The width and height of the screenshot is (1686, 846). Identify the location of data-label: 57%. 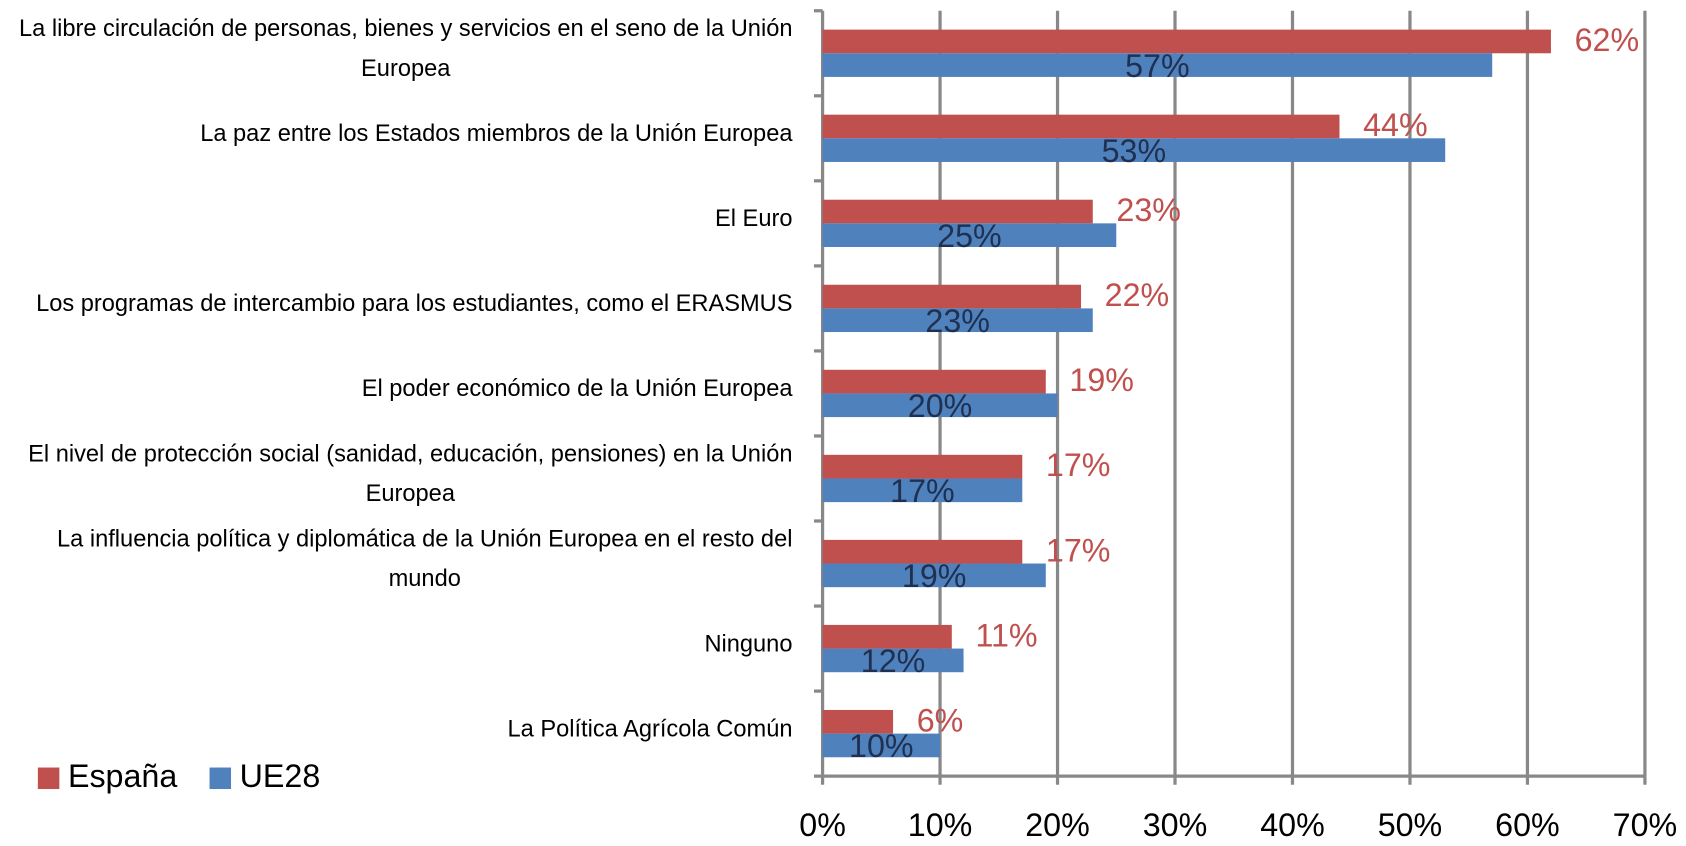
(1157, 66).